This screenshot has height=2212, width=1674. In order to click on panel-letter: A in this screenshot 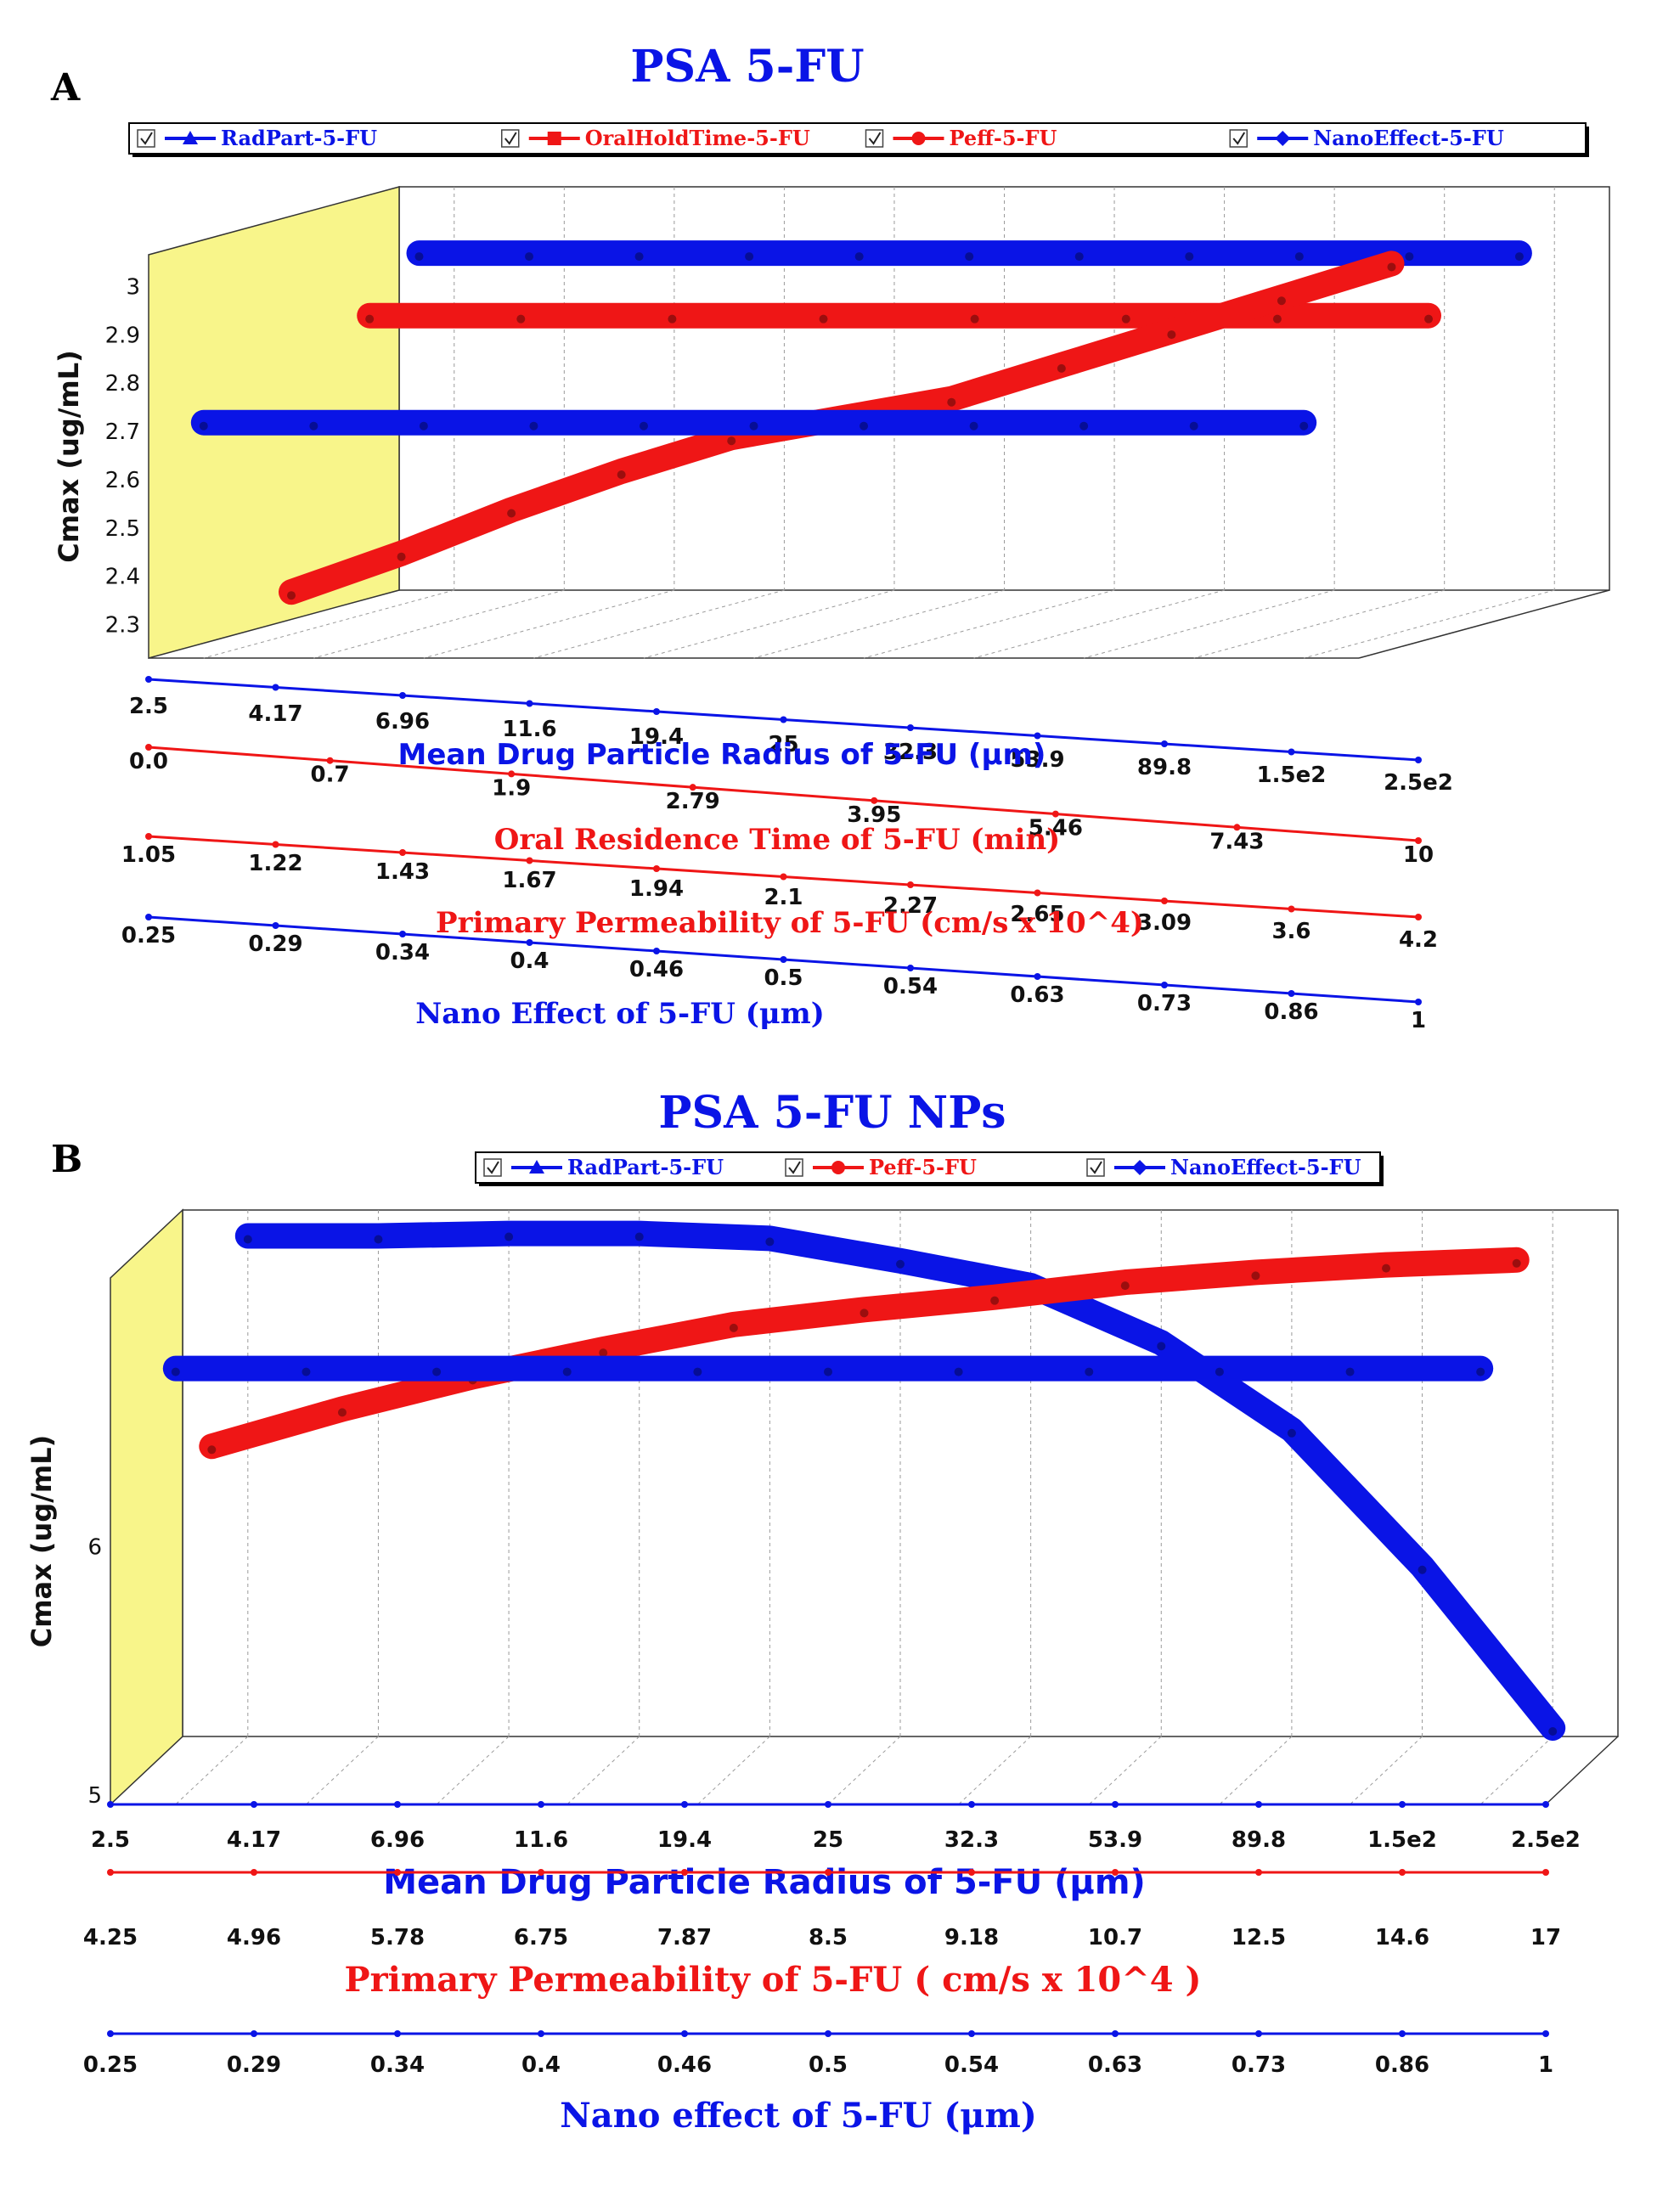, I will do `click(65, 88)`.